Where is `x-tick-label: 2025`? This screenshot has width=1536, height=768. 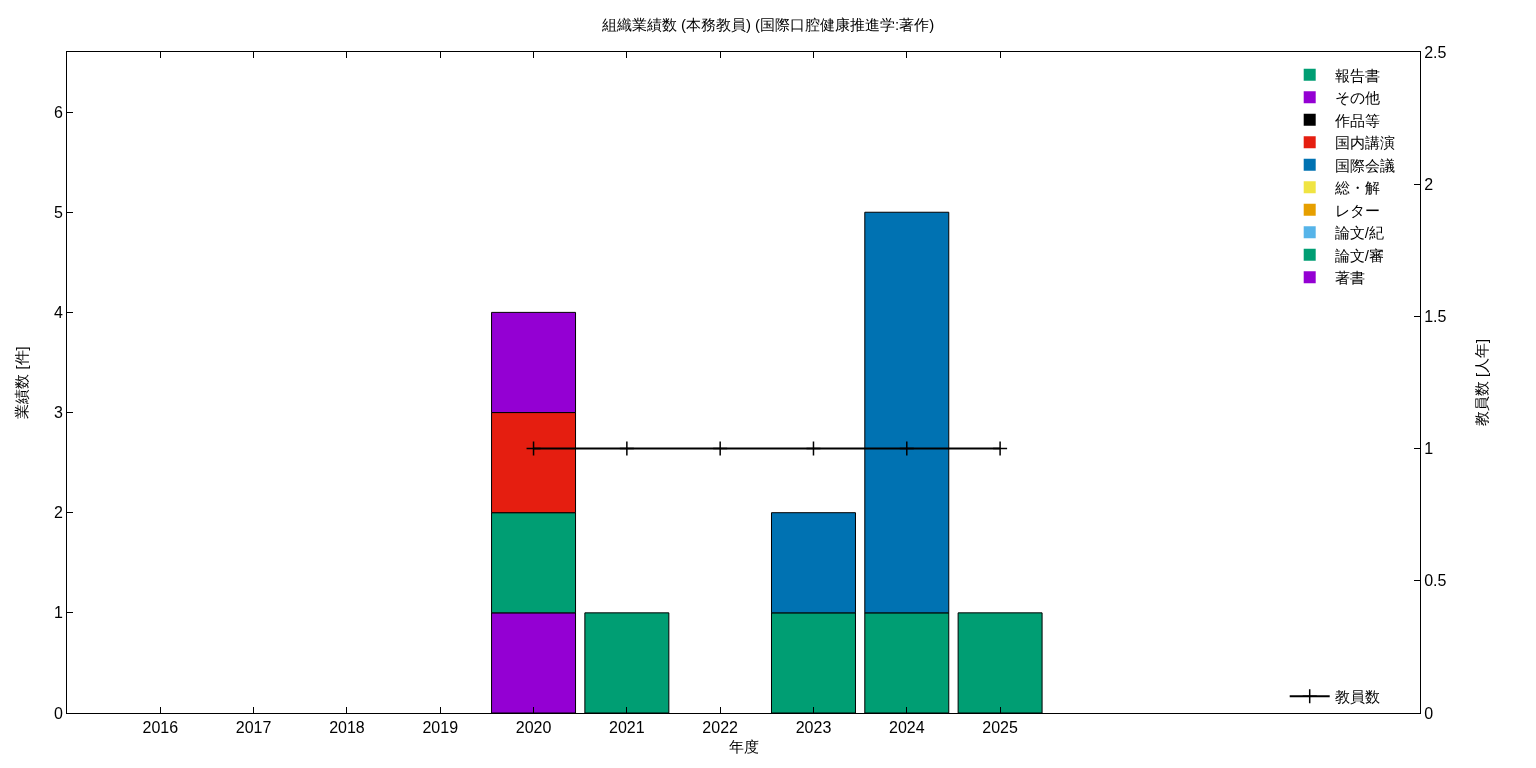 x-tick-label: 2025 is located at coordinates (1000, 728).